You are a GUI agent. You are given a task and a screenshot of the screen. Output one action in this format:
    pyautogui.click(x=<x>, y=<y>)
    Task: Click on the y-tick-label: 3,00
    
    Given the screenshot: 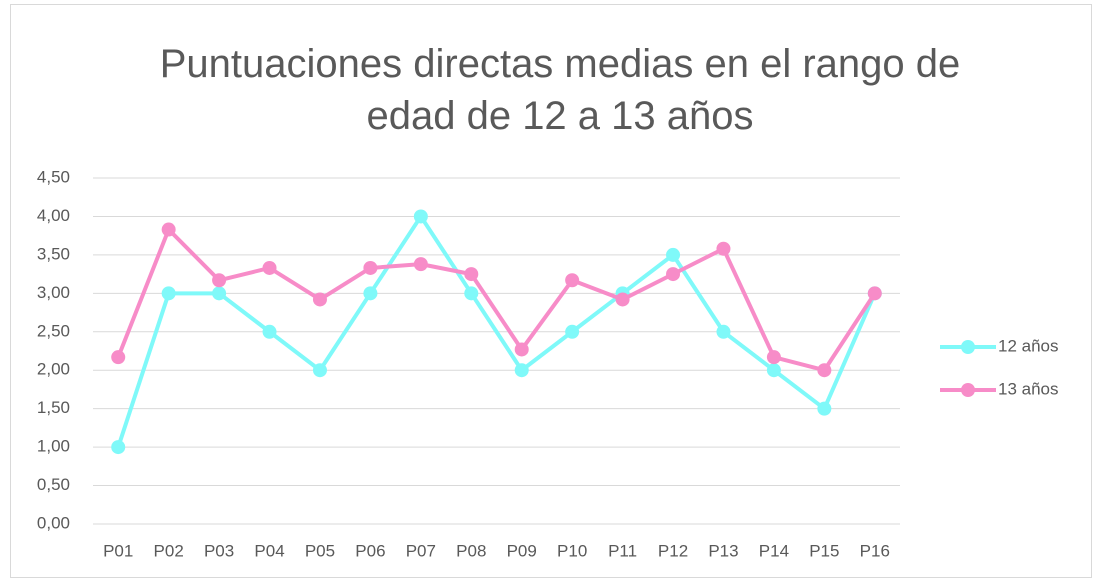 What is the action you would take?
    pyautogui.click(x=53, y=292)
    